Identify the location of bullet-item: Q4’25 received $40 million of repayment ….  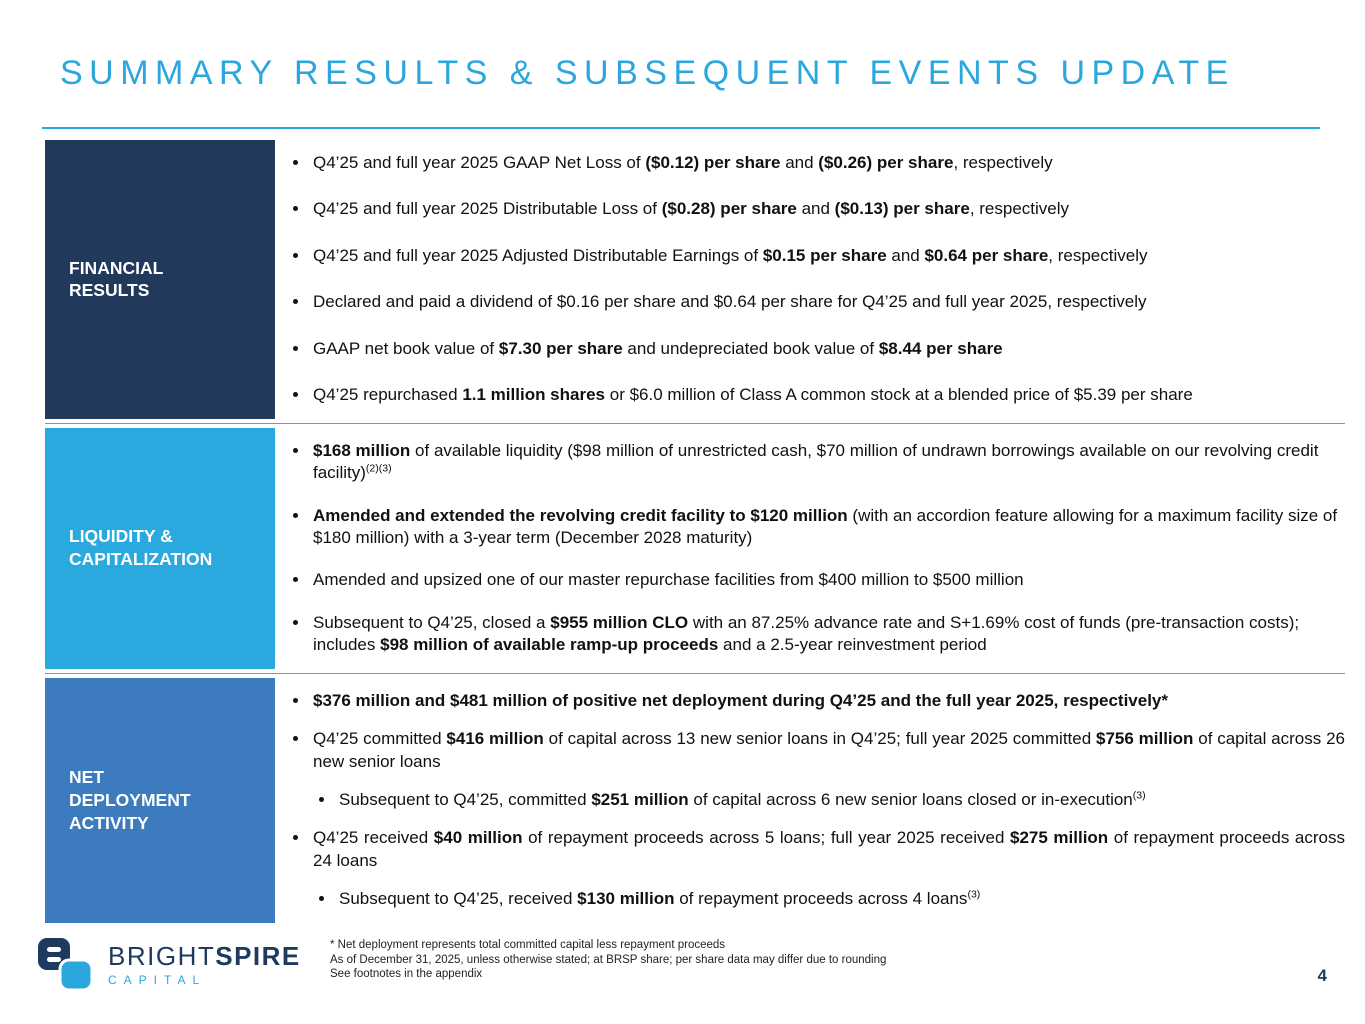
(813, 849).